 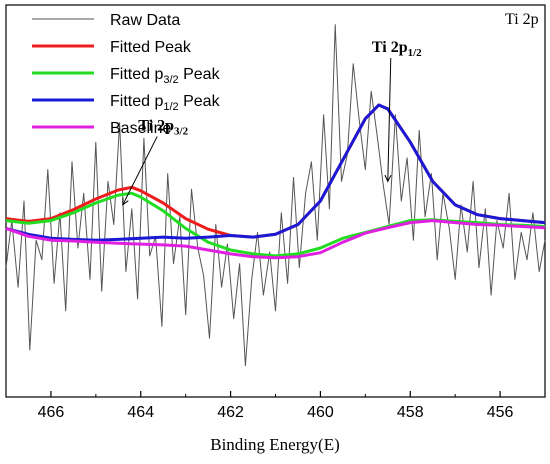 I want to click on peak-annotation-label: Ti 2p1/2, so click(x=397, y=49).